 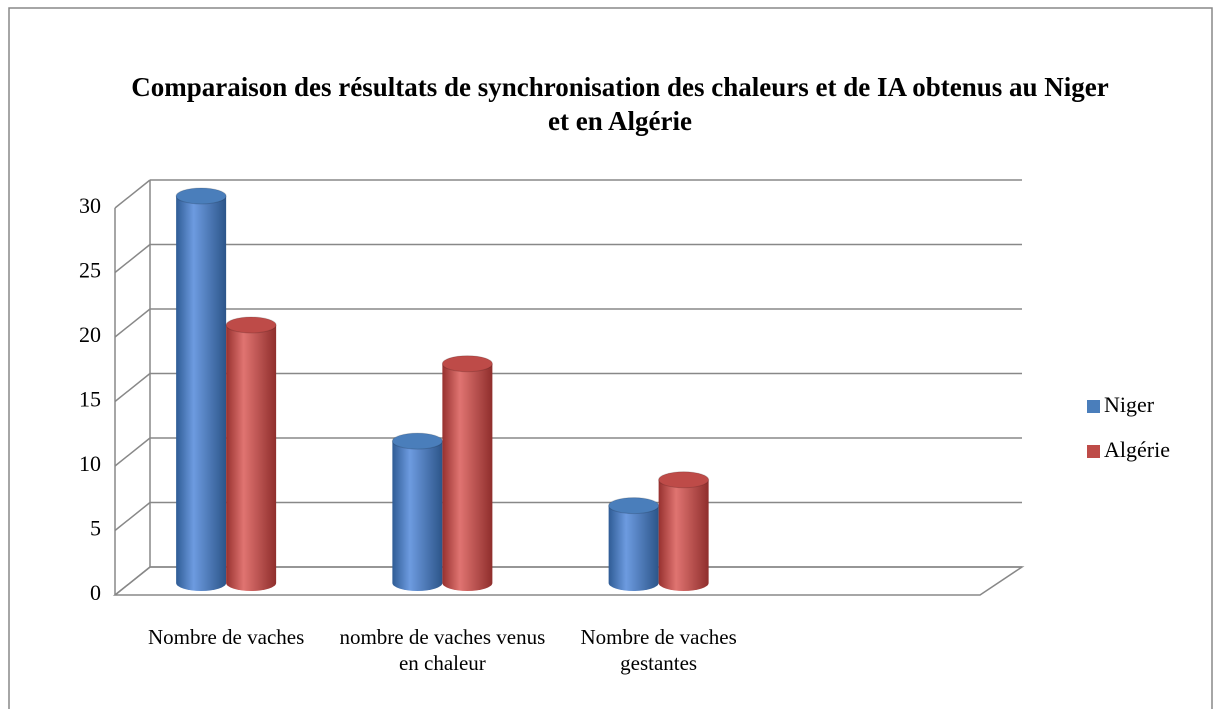 I want to click on legend-label: Algérie, so click(x=1137, y=449).